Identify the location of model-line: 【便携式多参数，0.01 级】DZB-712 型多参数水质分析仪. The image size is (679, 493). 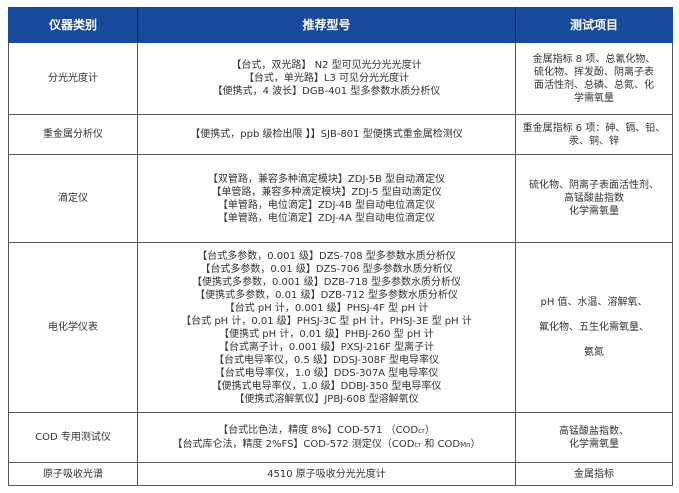
(326, 295).